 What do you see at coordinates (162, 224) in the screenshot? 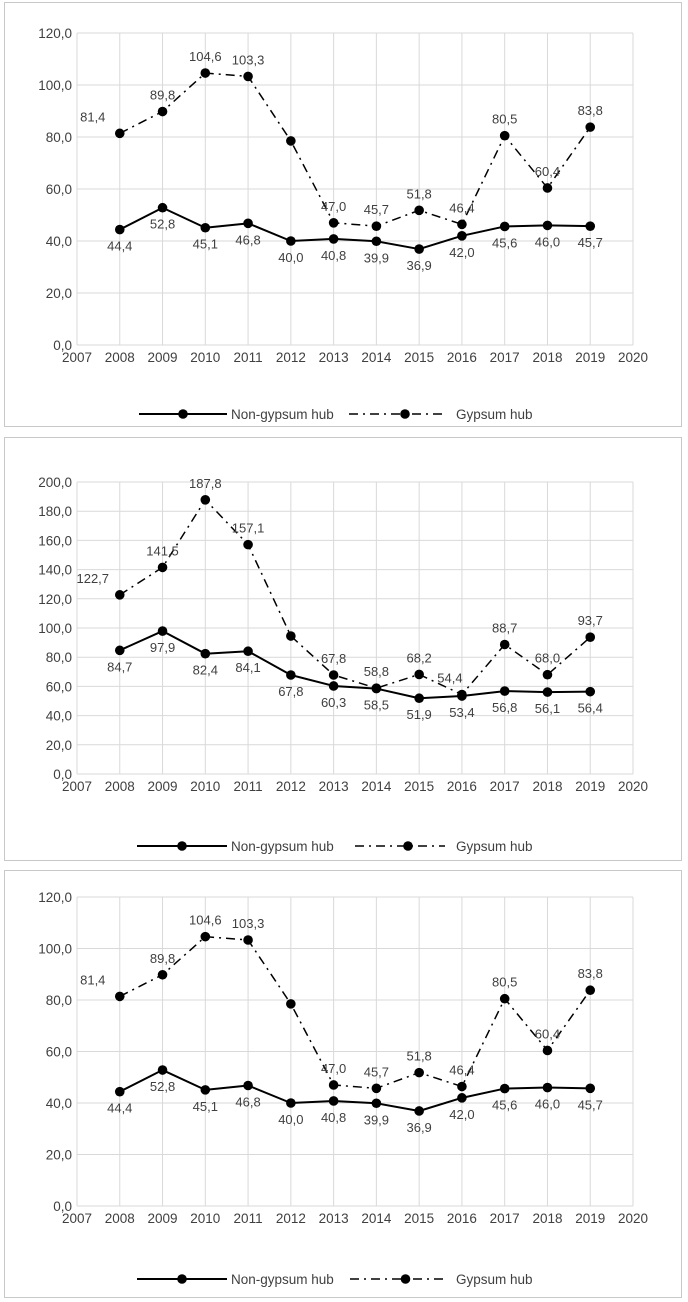
I see `data-label-non-gypsum: 52,8` at bounding box center [162, 224].